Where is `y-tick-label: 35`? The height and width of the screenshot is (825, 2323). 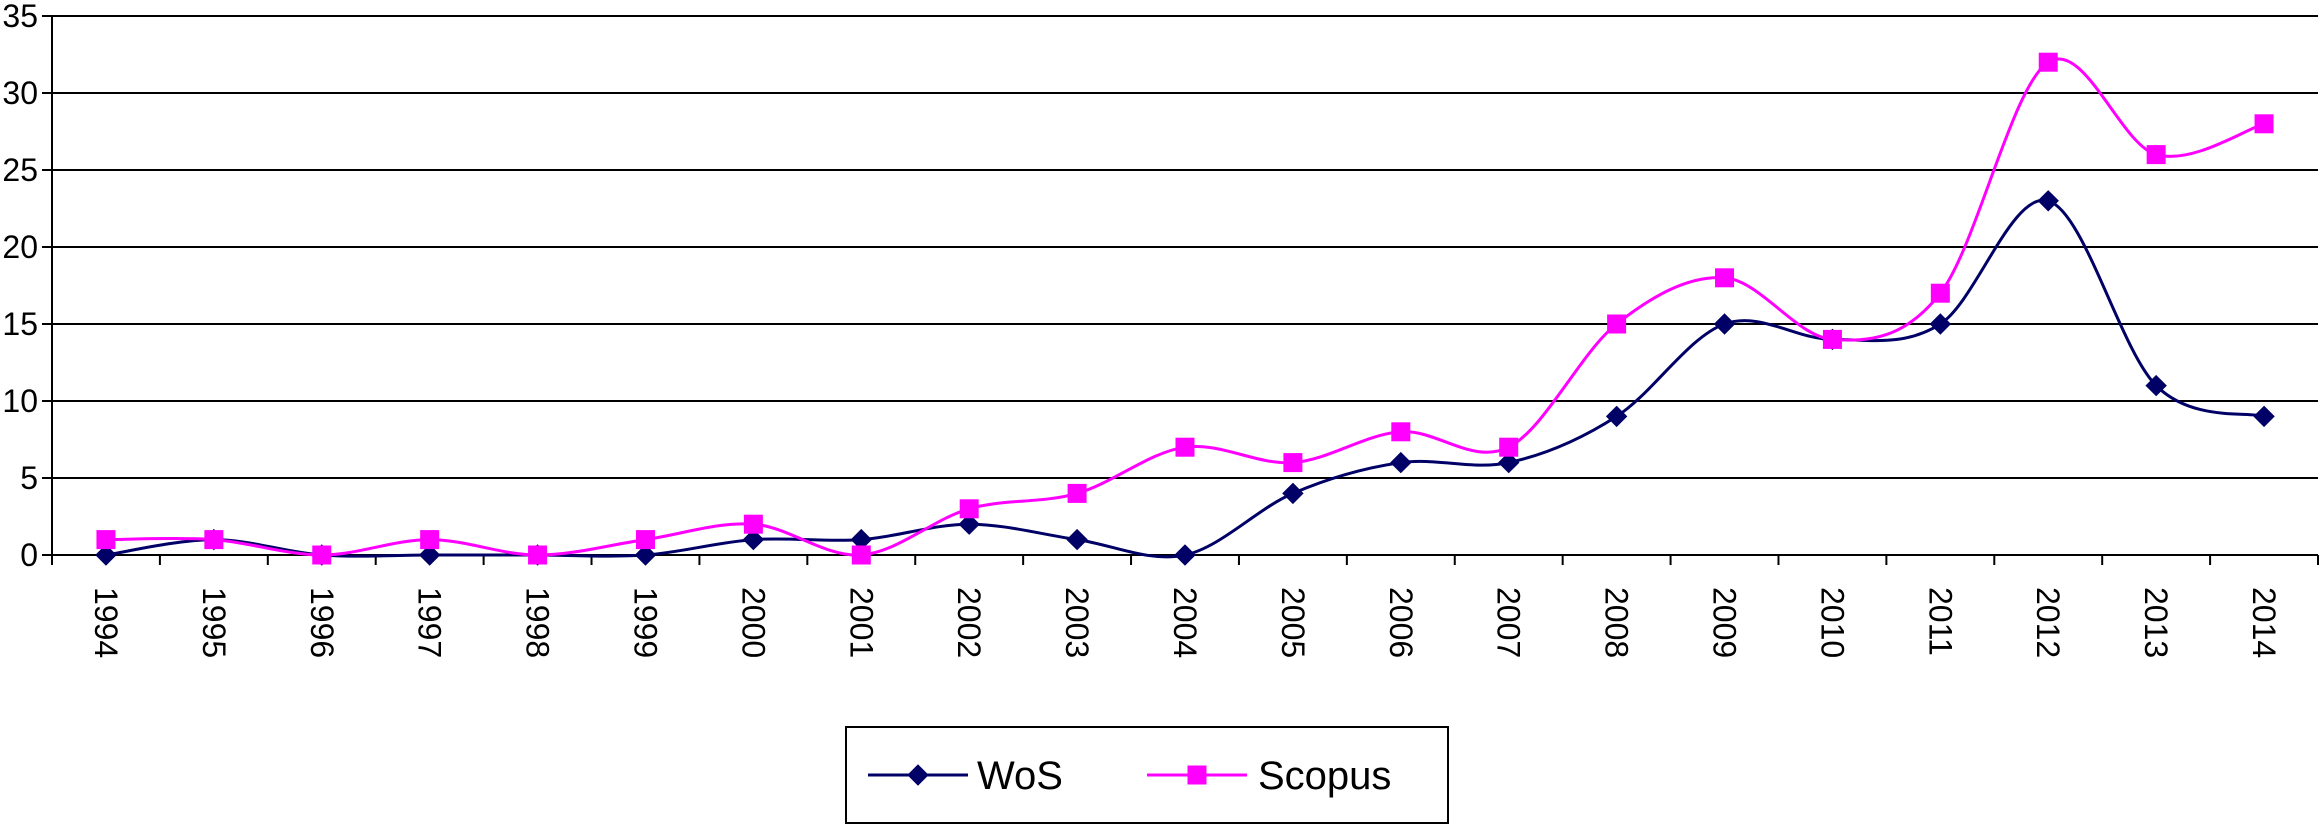
y-tick-label: 35 is located at coordinates (20, 17).